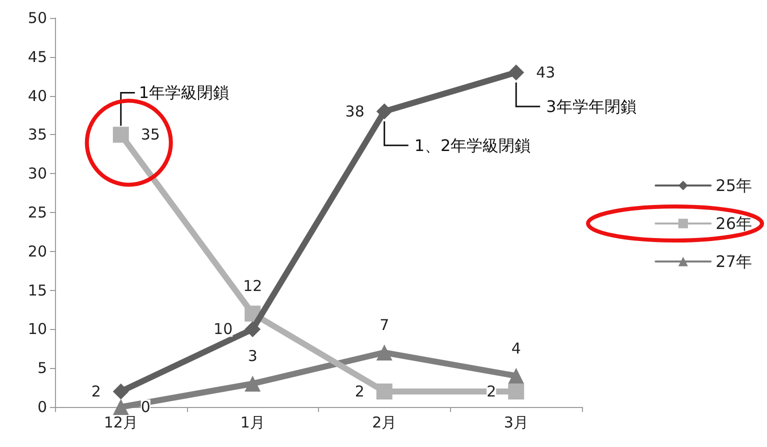 The image size is (767, 447). What do you see at coordinates (734, 261) in the screenshot?
I see `legend-label: 27年` at bounding box center [734, 261].